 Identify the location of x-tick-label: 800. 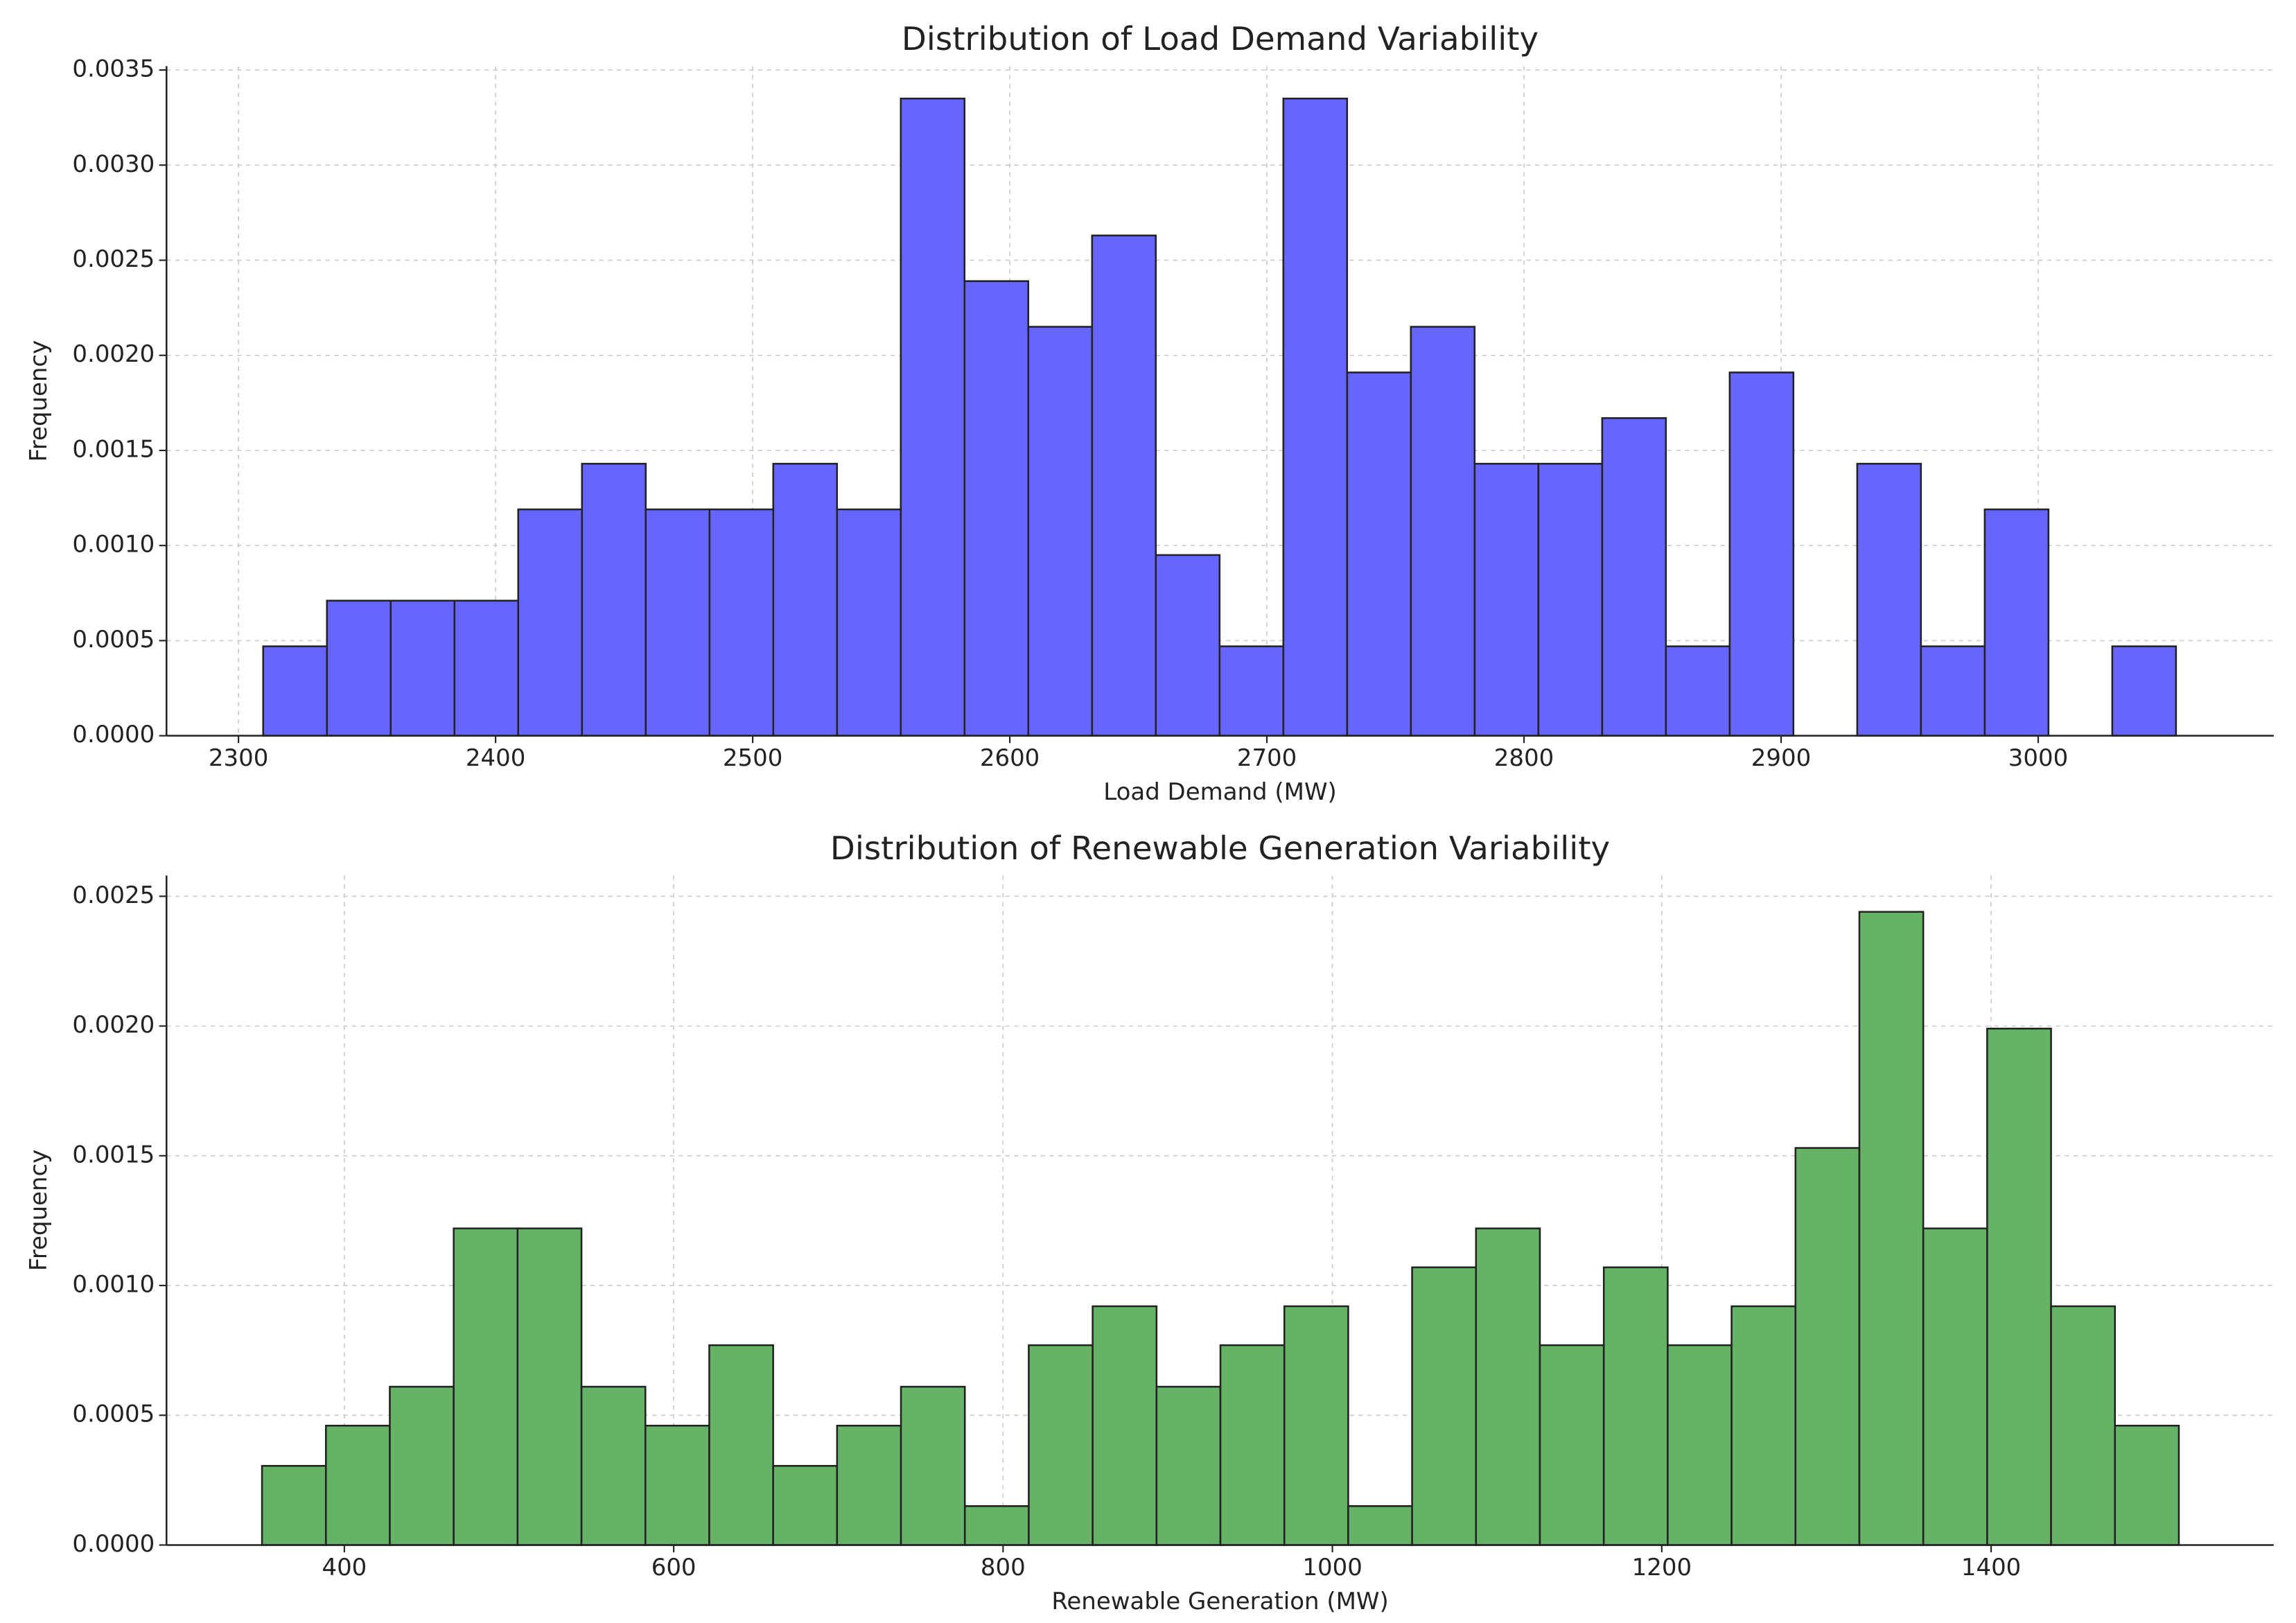
(1003, 1567).